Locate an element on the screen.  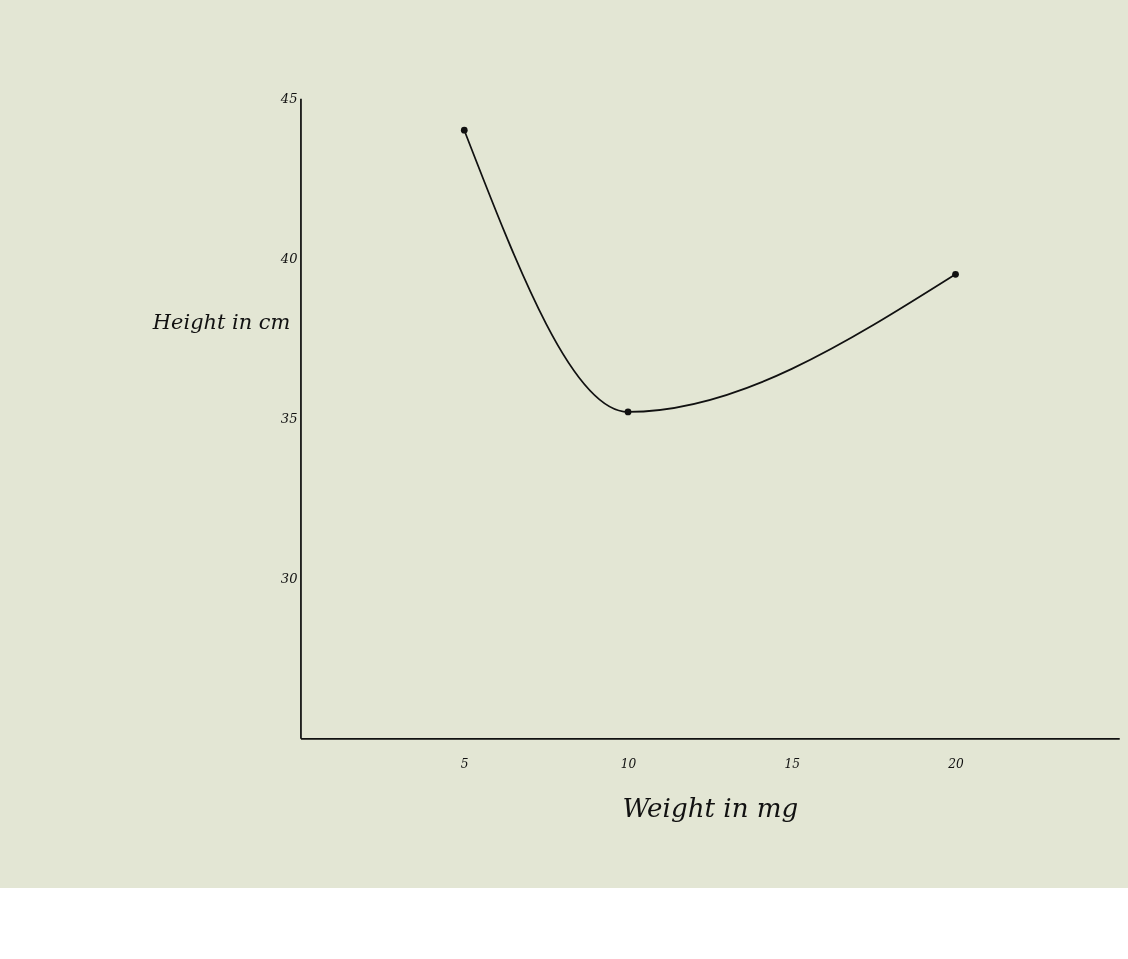
y-tick-label: 40 is located at coordinates (288, 259).